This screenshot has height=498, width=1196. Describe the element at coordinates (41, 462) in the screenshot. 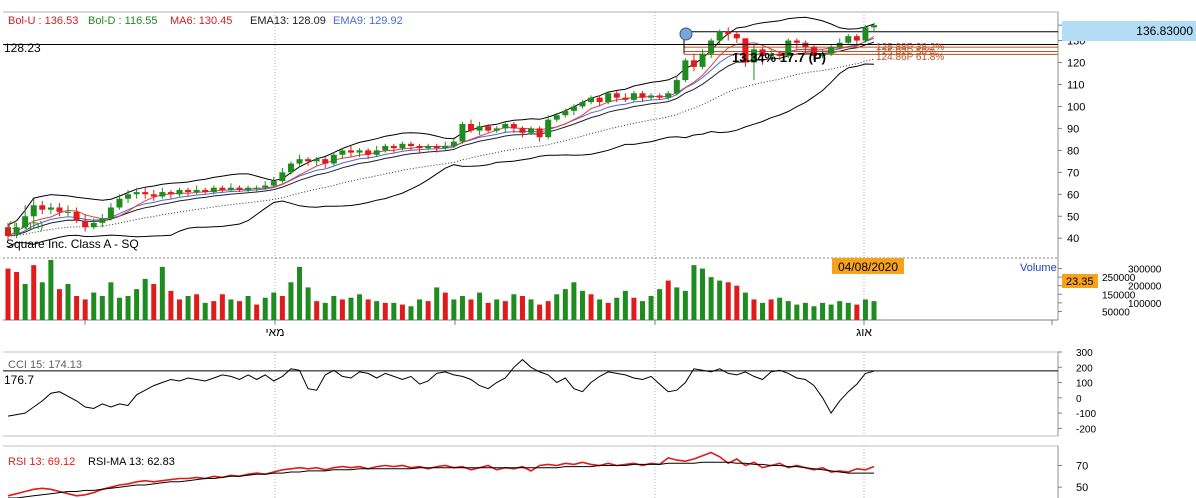

I see `rsi-legend: RSI 13: 69.12` at that location.